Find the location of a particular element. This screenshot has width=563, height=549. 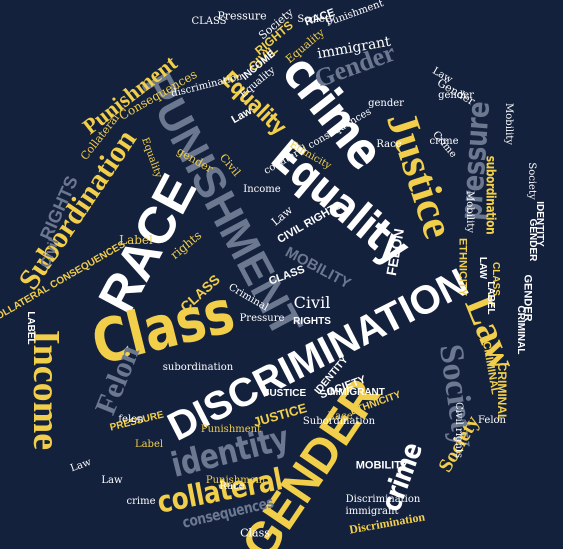

word-identity-tiny: IDENTITY is located at coordinates (539, 224).